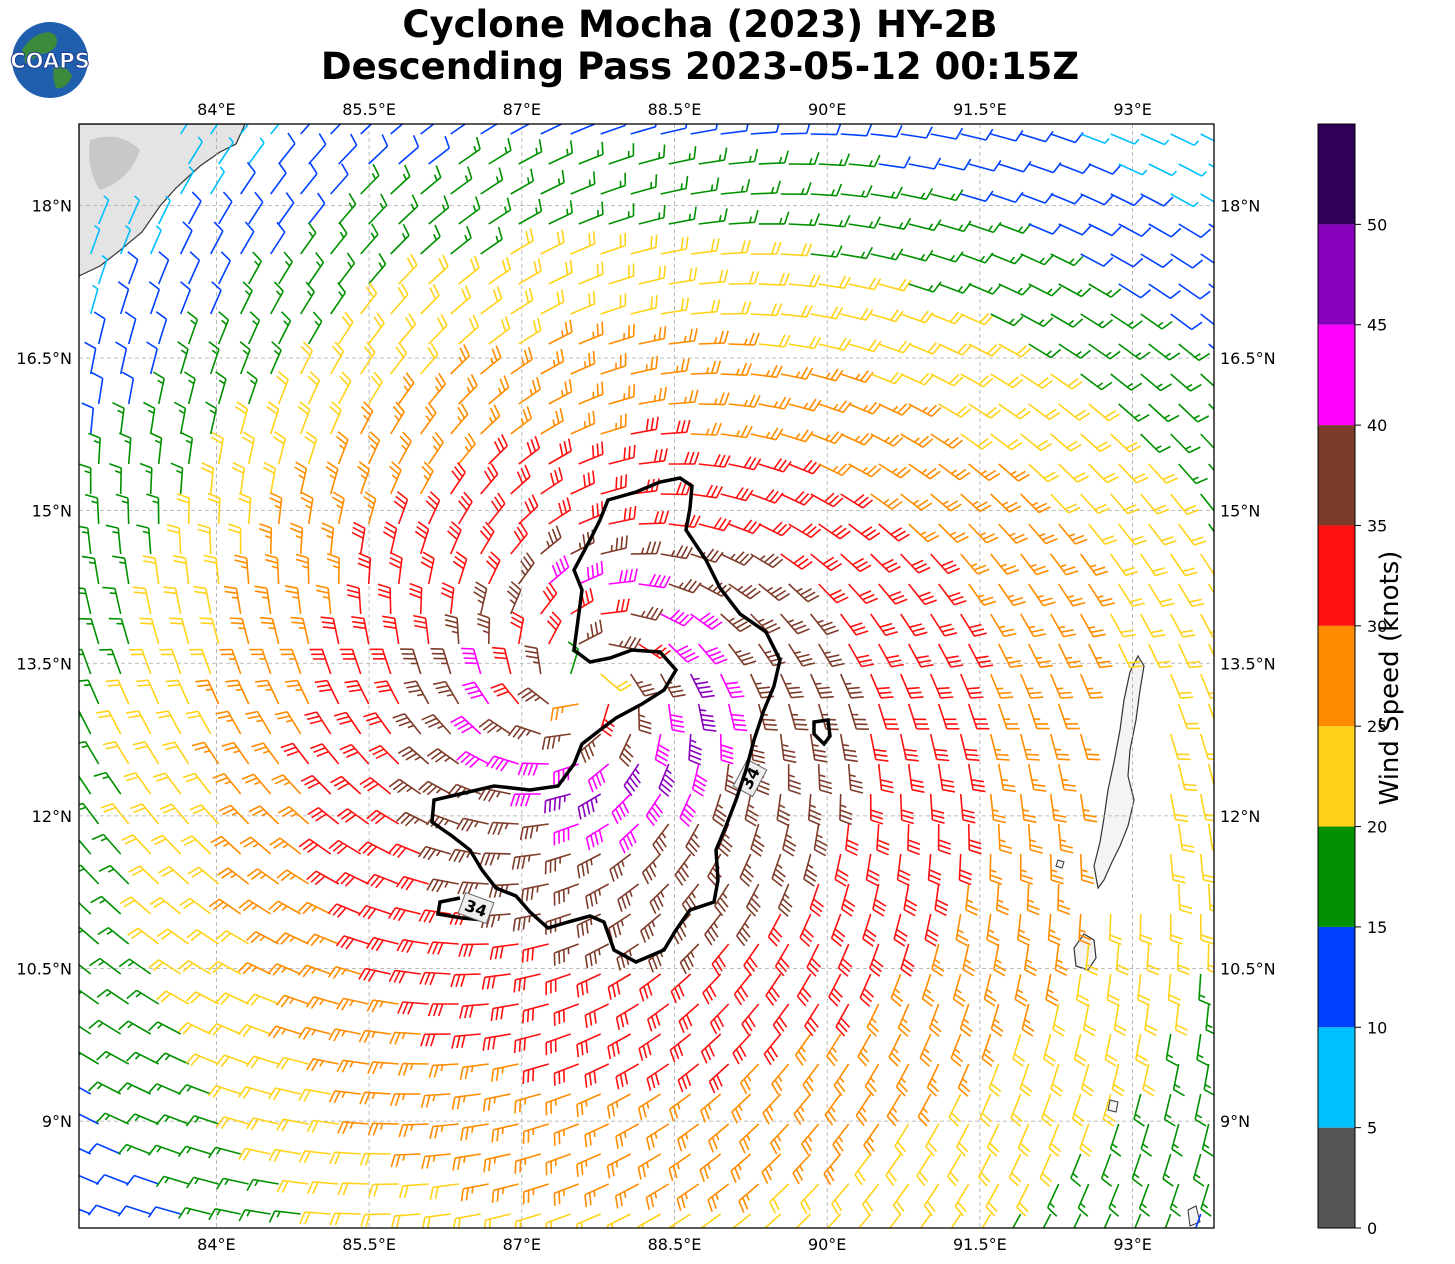  Describe the element at coordinates (827, 109) in the screenshot. I see `lon-tick-label-top: 90°E` at that location.